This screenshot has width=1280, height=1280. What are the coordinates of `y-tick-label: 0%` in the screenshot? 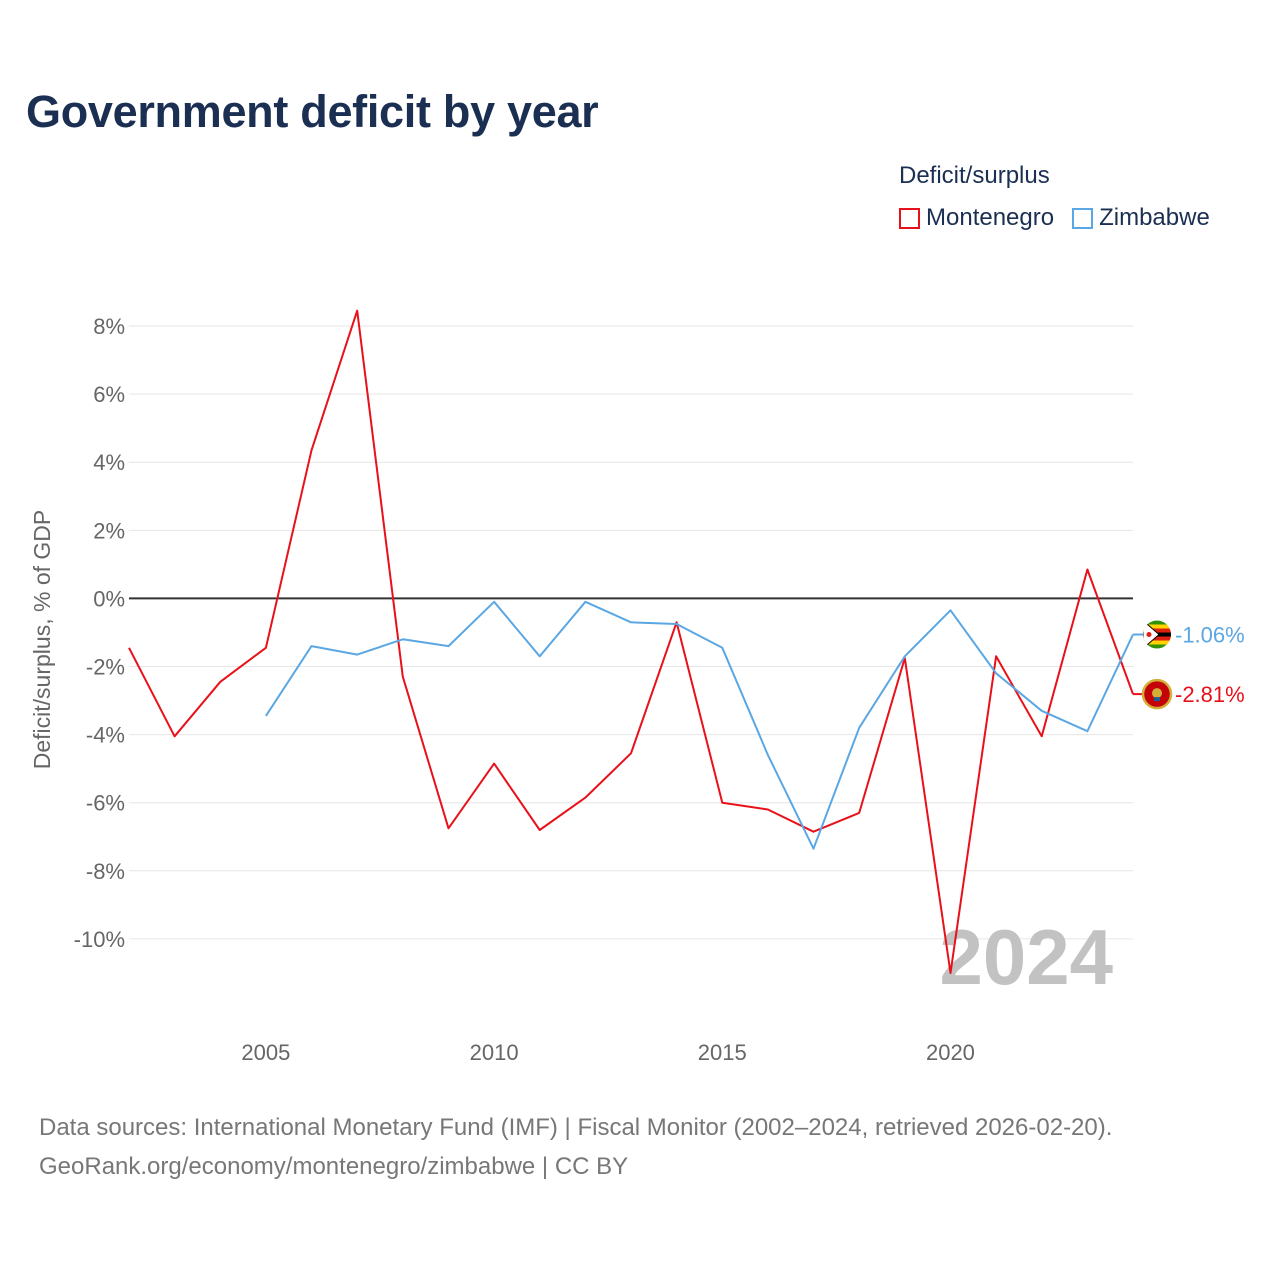 It's located at (109, 598).